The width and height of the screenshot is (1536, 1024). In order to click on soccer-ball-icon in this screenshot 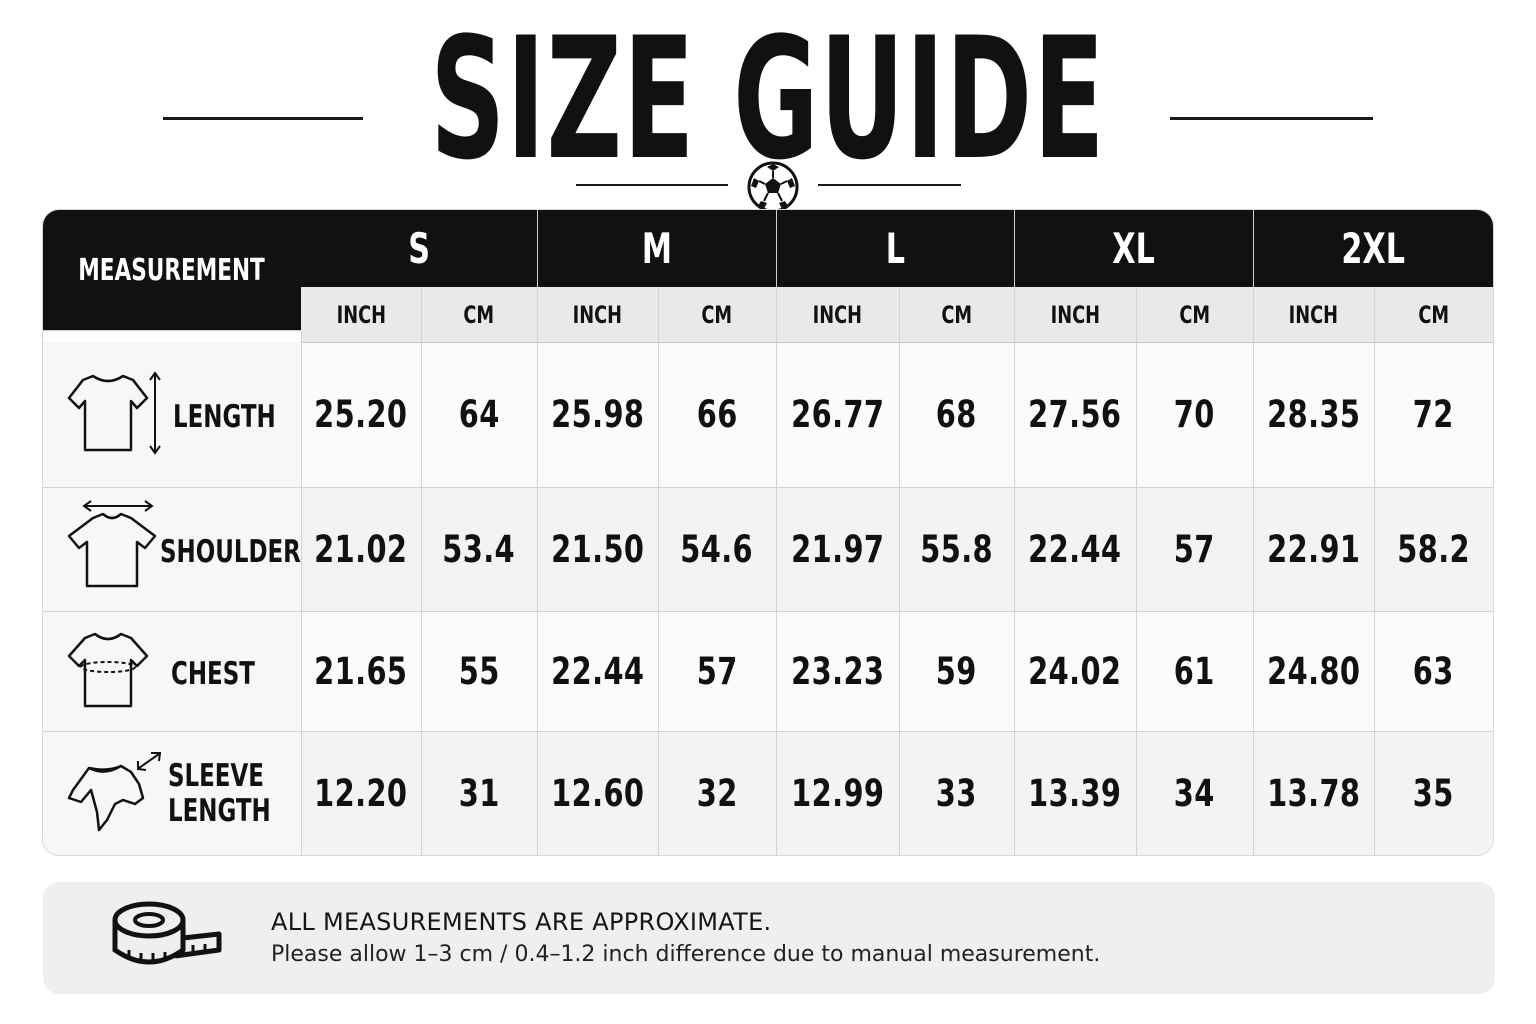, I will do `click(773, 187)`.